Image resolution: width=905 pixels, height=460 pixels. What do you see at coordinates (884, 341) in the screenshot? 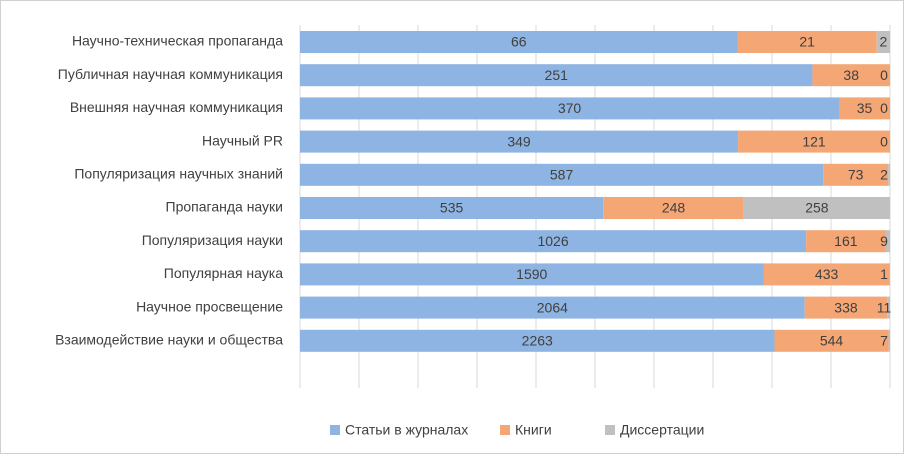
I see `data-label: 7` at bounding box center [884, 341].